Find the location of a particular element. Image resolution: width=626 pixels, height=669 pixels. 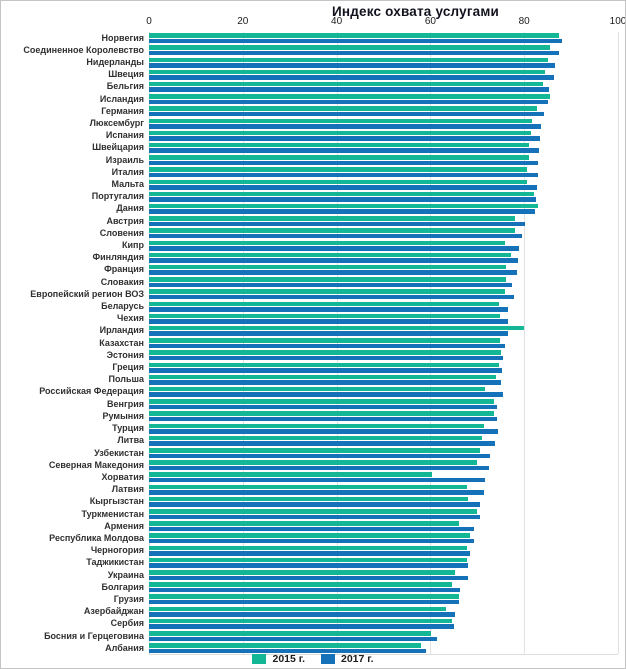

category-label: Румыния is located at coordinates (123, 415).